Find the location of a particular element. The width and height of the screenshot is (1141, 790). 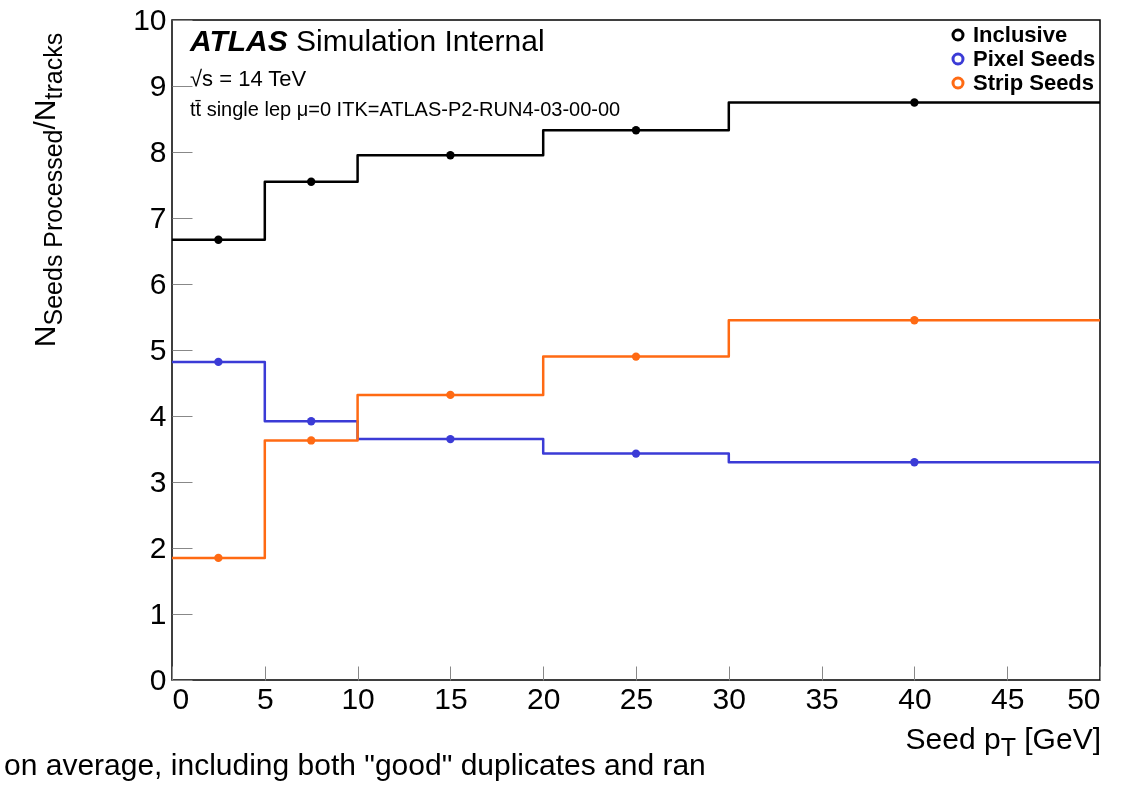

x-tick-label: 20 is located at coordinates (544, 698).